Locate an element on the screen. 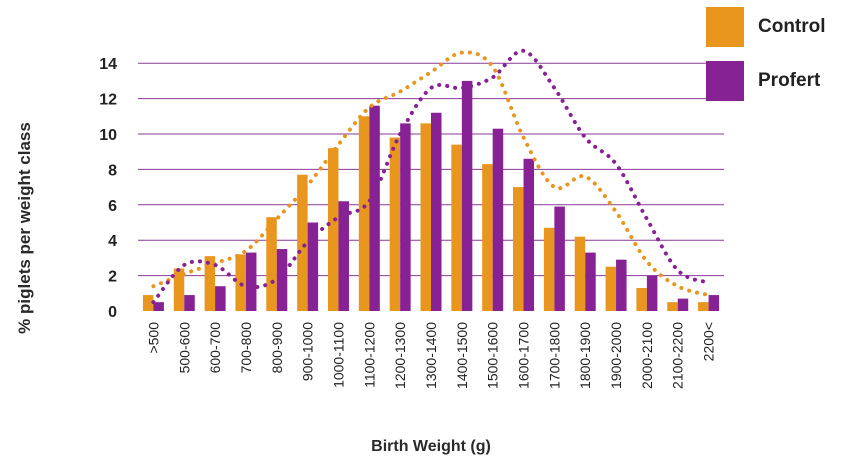 Image resolution: width=853 pixels, height=463 pixels. legend-item-control: Control is located at coordinates (766, 27).